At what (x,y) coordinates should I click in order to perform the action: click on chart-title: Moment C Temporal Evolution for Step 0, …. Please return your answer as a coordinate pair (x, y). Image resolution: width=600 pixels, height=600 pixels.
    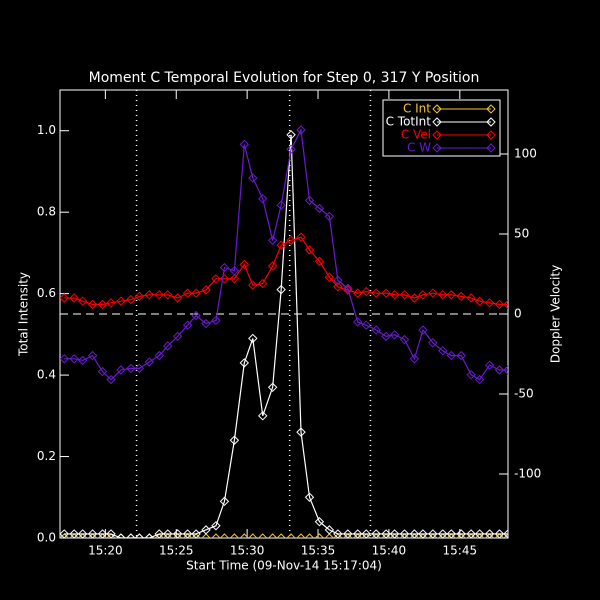
    Looking at the image, I should click on (284, 78).